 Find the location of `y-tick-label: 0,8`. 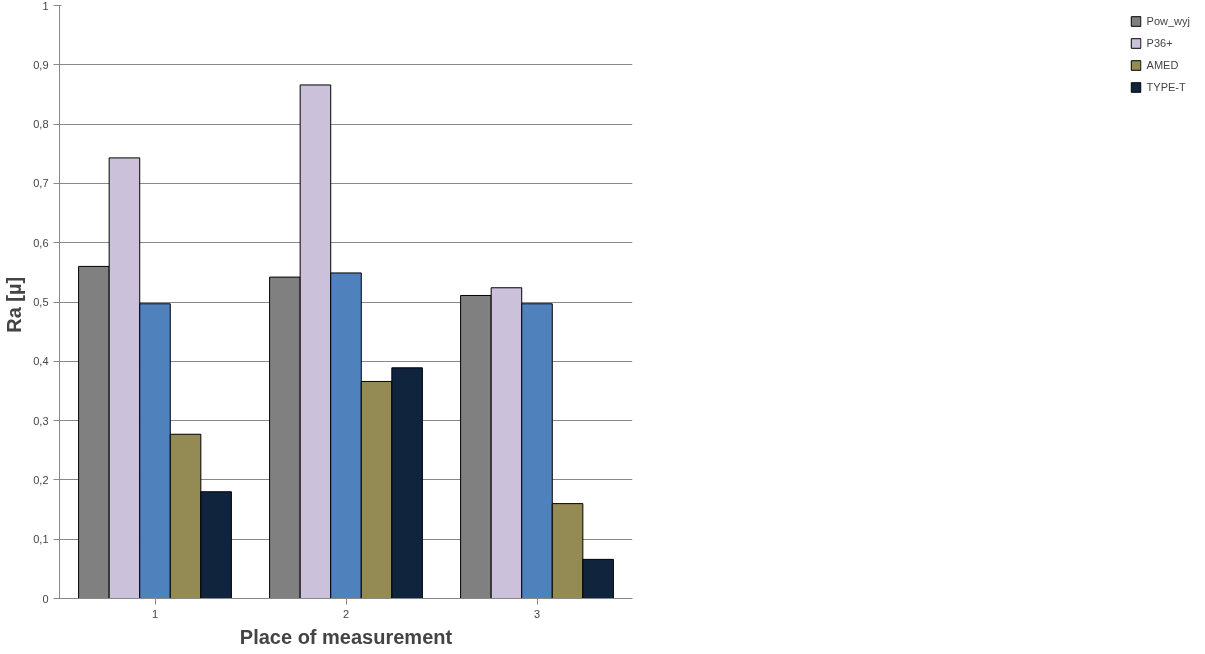

y-tick-label: 0,8 is located at coordinates (41, 124).